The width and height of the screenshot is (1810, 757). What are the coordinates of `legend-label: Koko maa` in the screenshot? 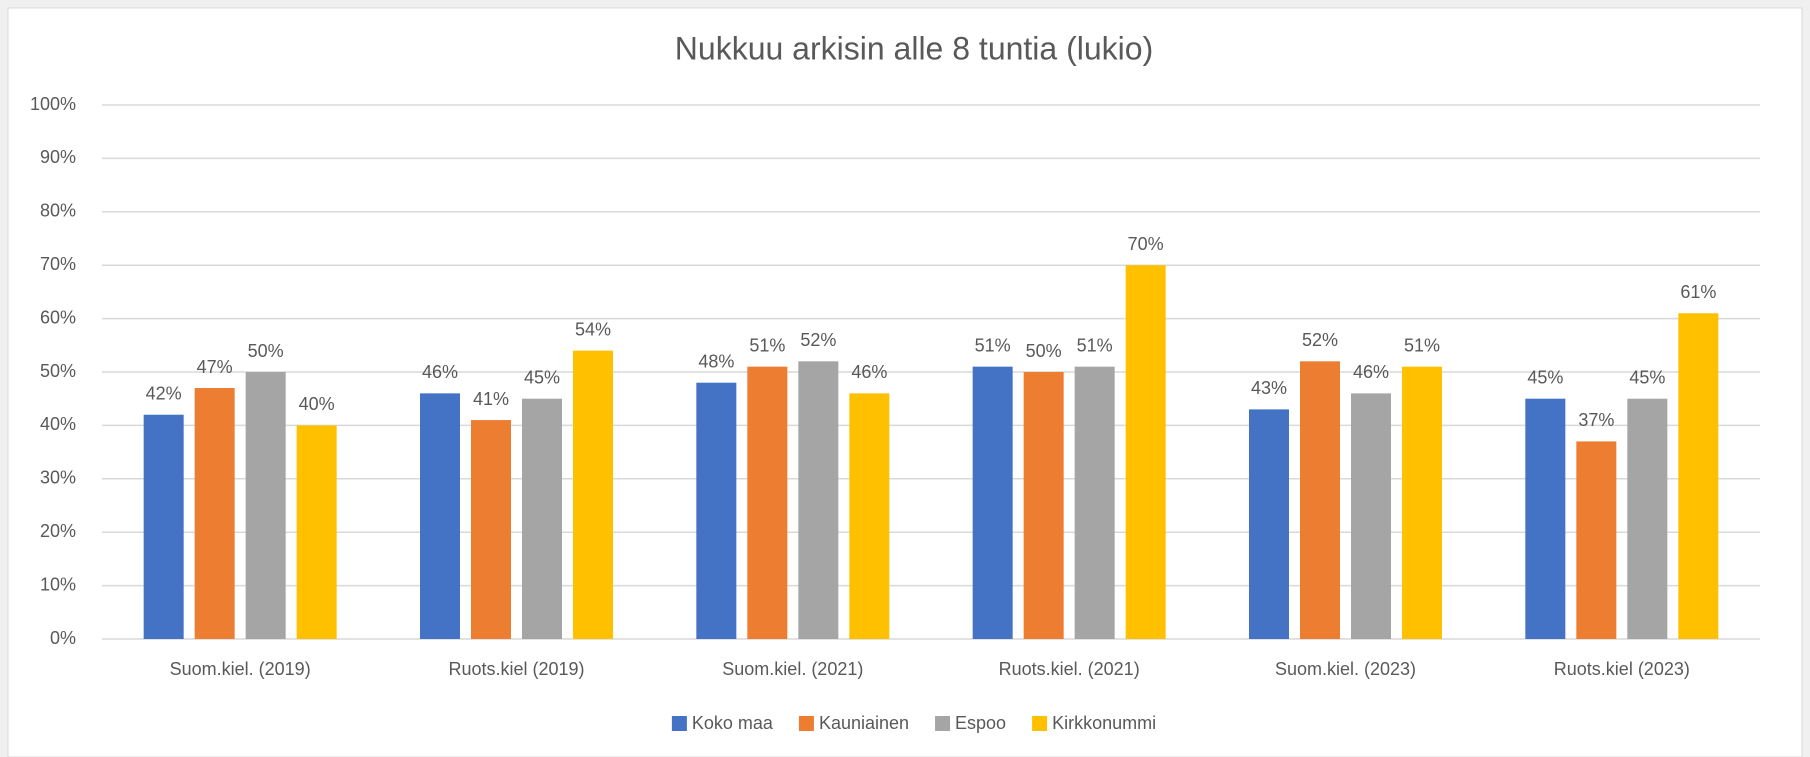 It's located at (733, 723).